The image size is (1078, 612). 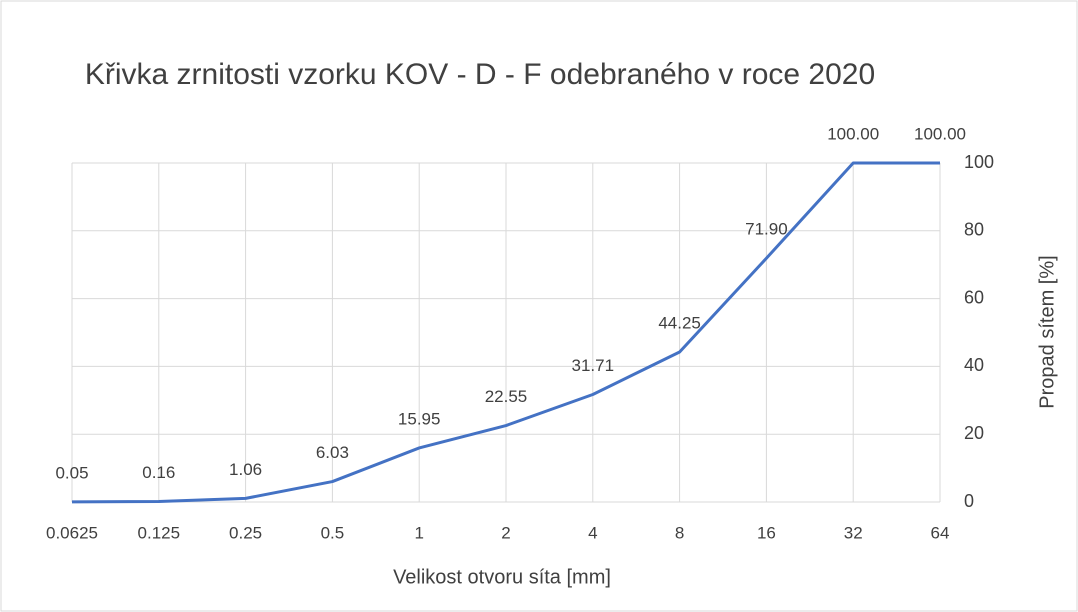 What do you see at coordinates (974, 297) in the screenshot?
I see `y-tick-label: 60` at bounding box center [974, 297].